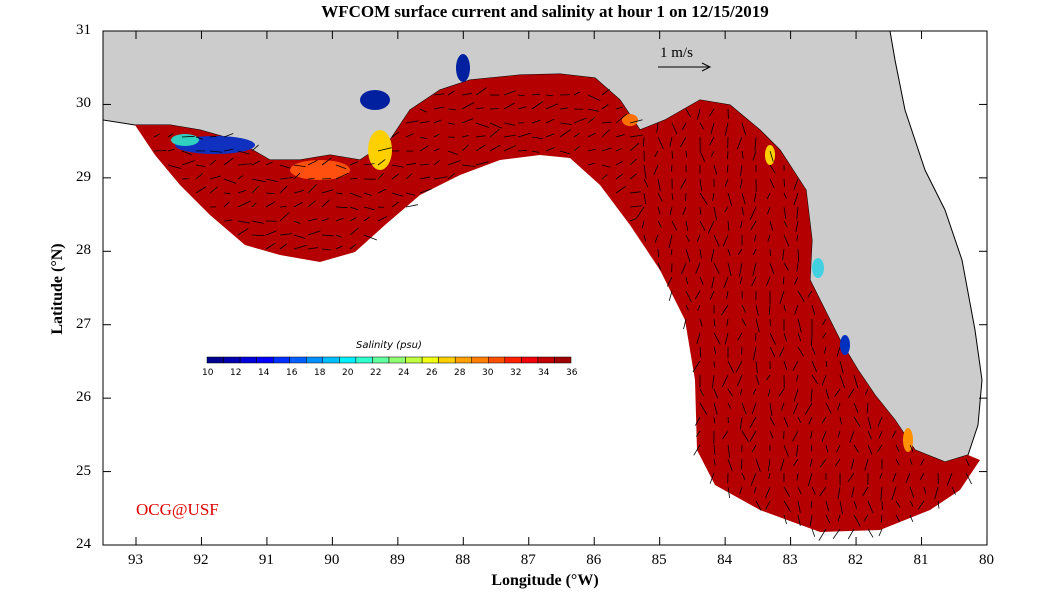 The width and height of the screenshot is (1037, 605). I want to click on colorbar-tick-label: 18, so click(320, 373).